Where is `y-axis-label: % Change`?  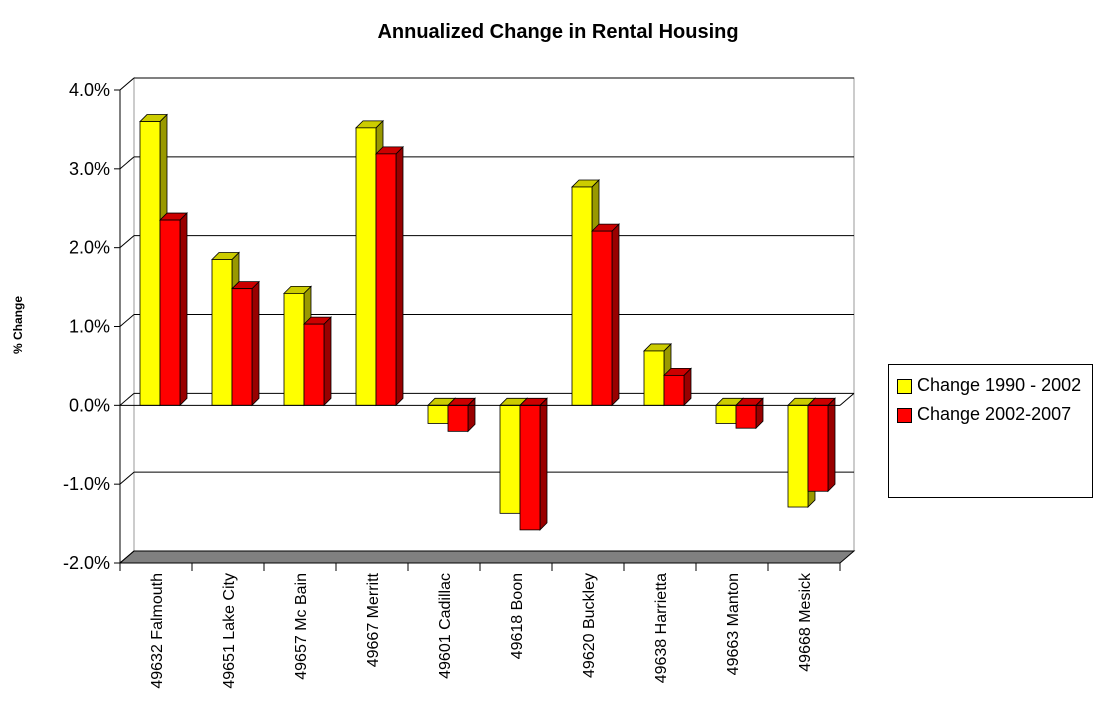 y-axis-label: % Change is located at coordinates (18, 325).